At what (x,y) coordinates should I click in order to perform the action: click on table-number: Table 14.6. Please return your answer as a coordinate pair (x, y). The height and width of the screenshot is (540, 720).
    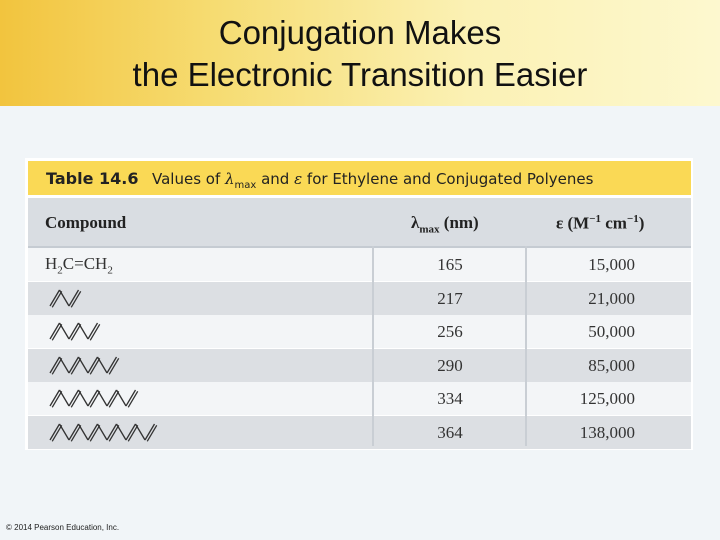
    Looking at the image, I should click on (92, 178).